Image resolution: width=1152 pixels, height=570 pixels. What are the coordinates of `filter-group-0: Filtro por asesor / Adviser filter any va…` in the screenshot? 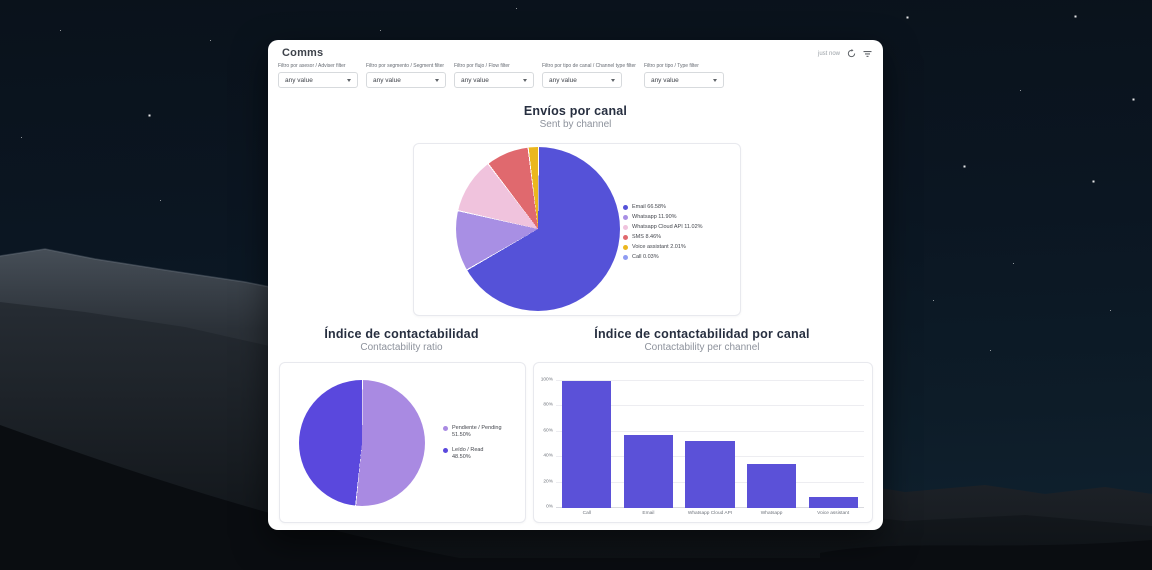 It's located at (318, 75).